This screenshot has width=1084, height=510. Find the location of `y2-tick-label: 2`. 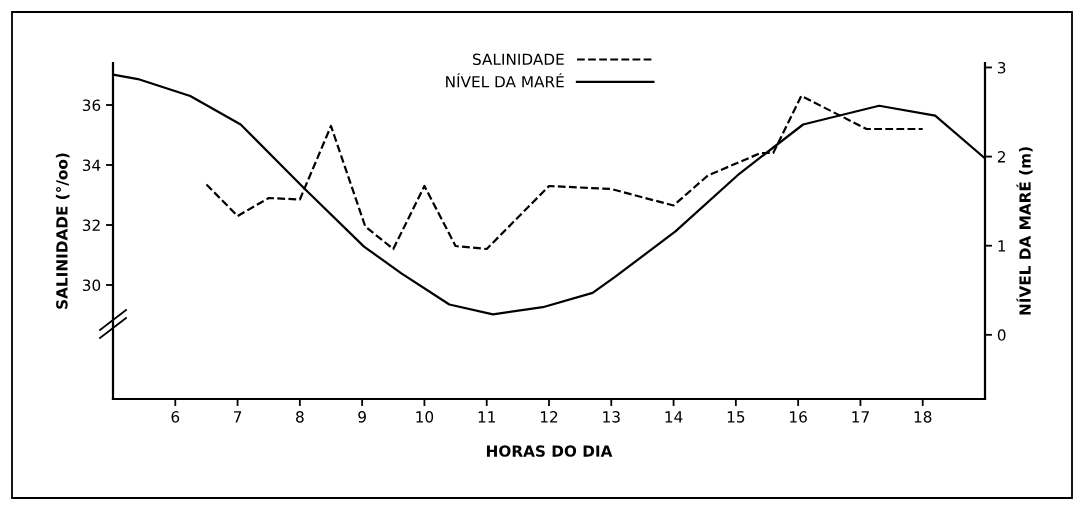

y2-tick-label: 2 is located at coordinates (1001, 157).